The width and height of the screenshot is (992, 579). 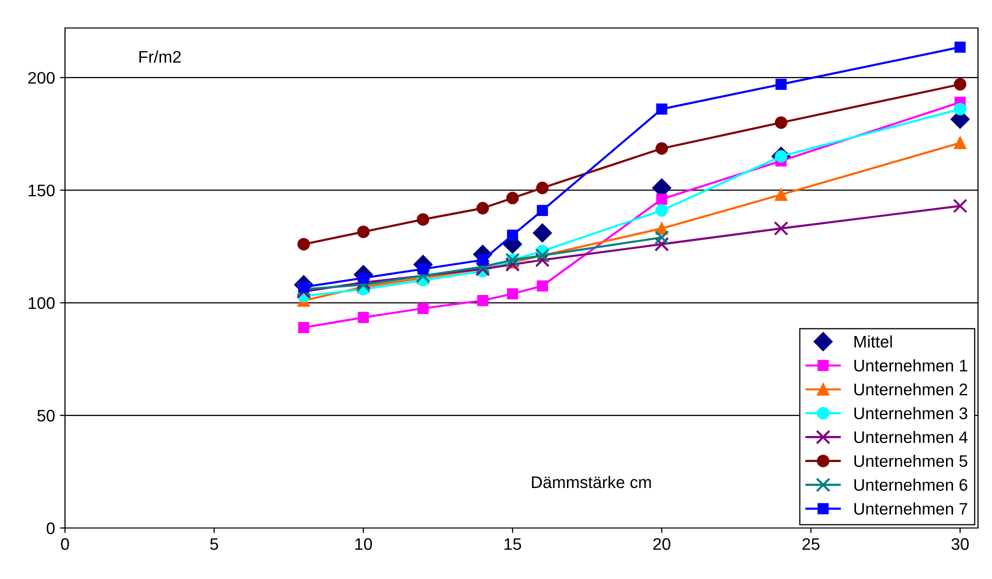 I want to click on x-tick-label: 30, so click(x=960, y=544).